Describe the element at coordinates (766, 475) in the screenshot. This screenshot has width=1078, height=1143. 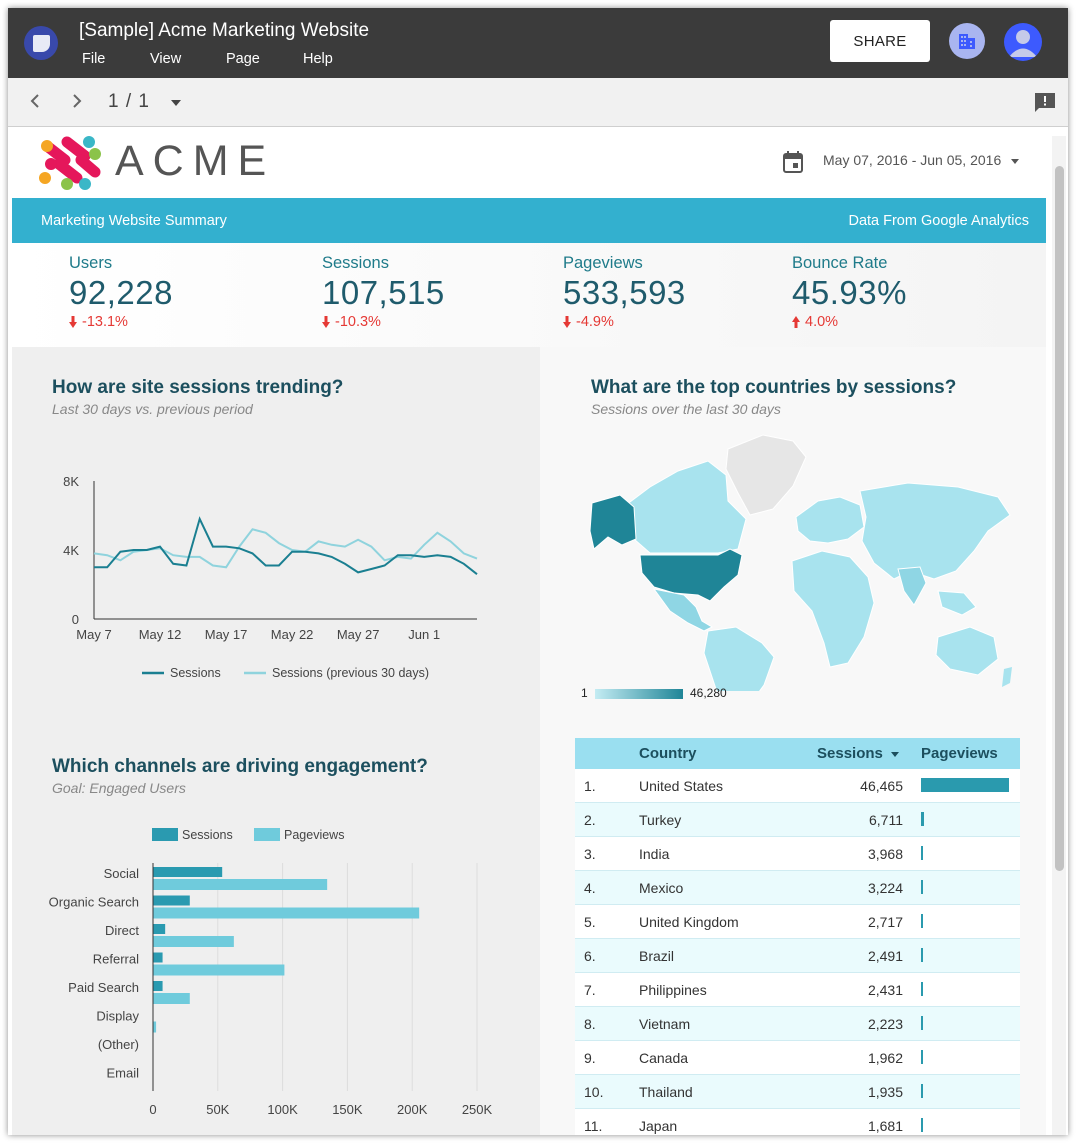
I see `map-greenland` at that location.